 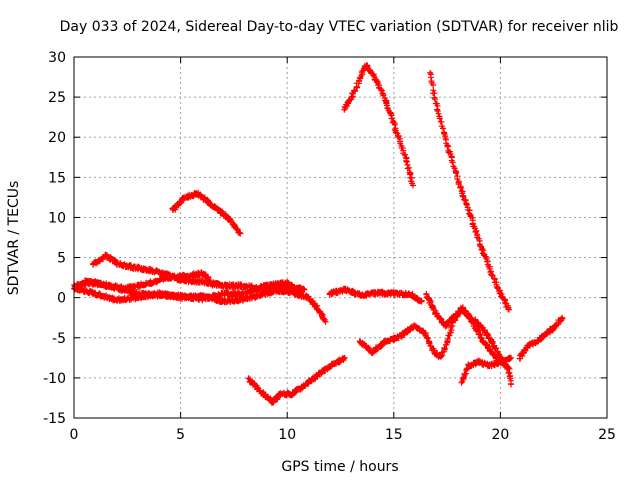 I want to click on y-axis-label: SDTVAR / TECUs, so click(x=14, y=238).